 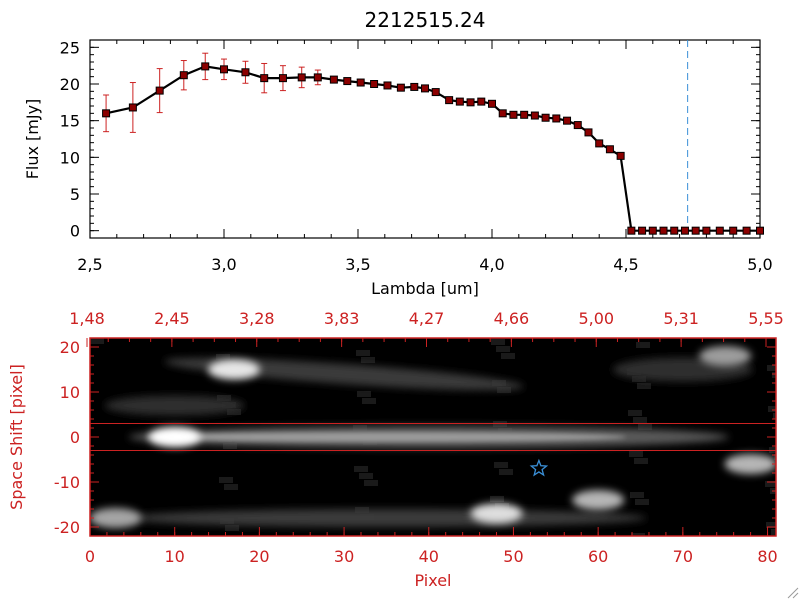 What do you see at coordinates (223, 264) in the screenshot?
I see `spectrum-x-tick-label: 3,0` at bounding box center [223, 264].